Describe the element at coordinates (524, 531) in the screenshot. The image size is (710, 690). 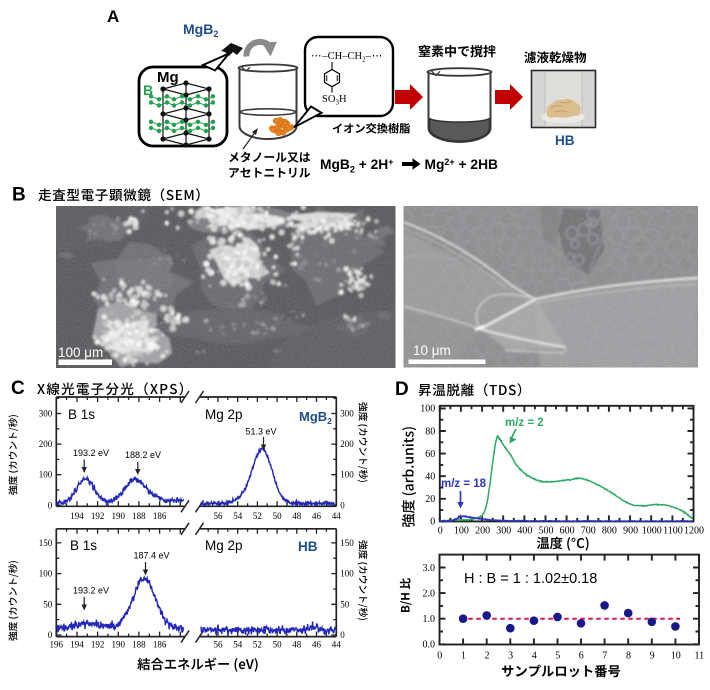
I see `svg-text: 400` at that location.